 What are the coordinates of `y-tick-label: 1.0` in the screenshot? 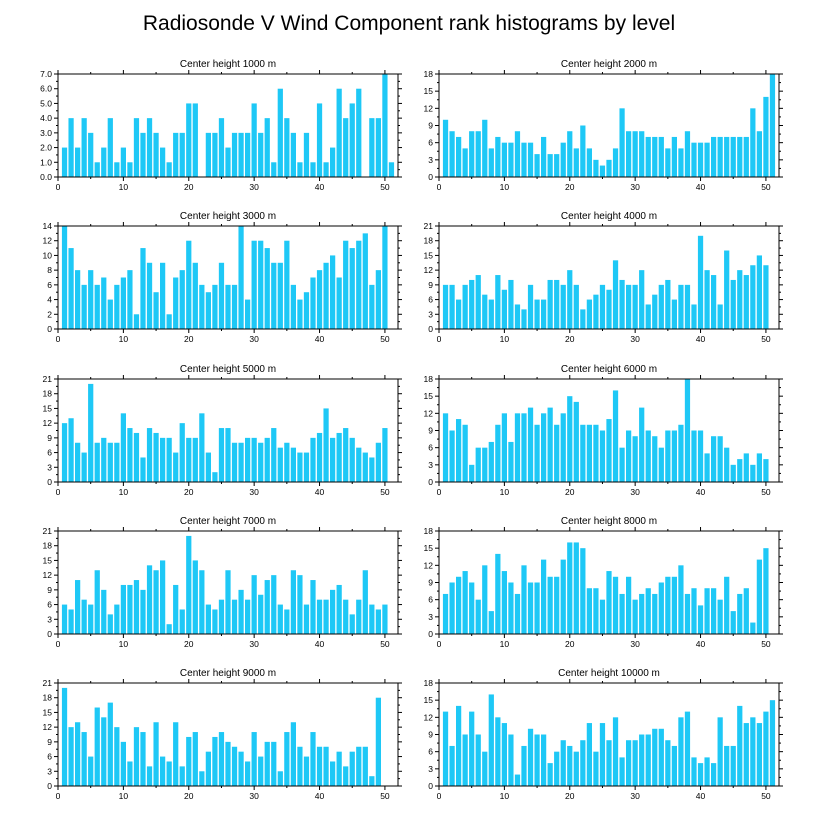 It's located at (46, 162).